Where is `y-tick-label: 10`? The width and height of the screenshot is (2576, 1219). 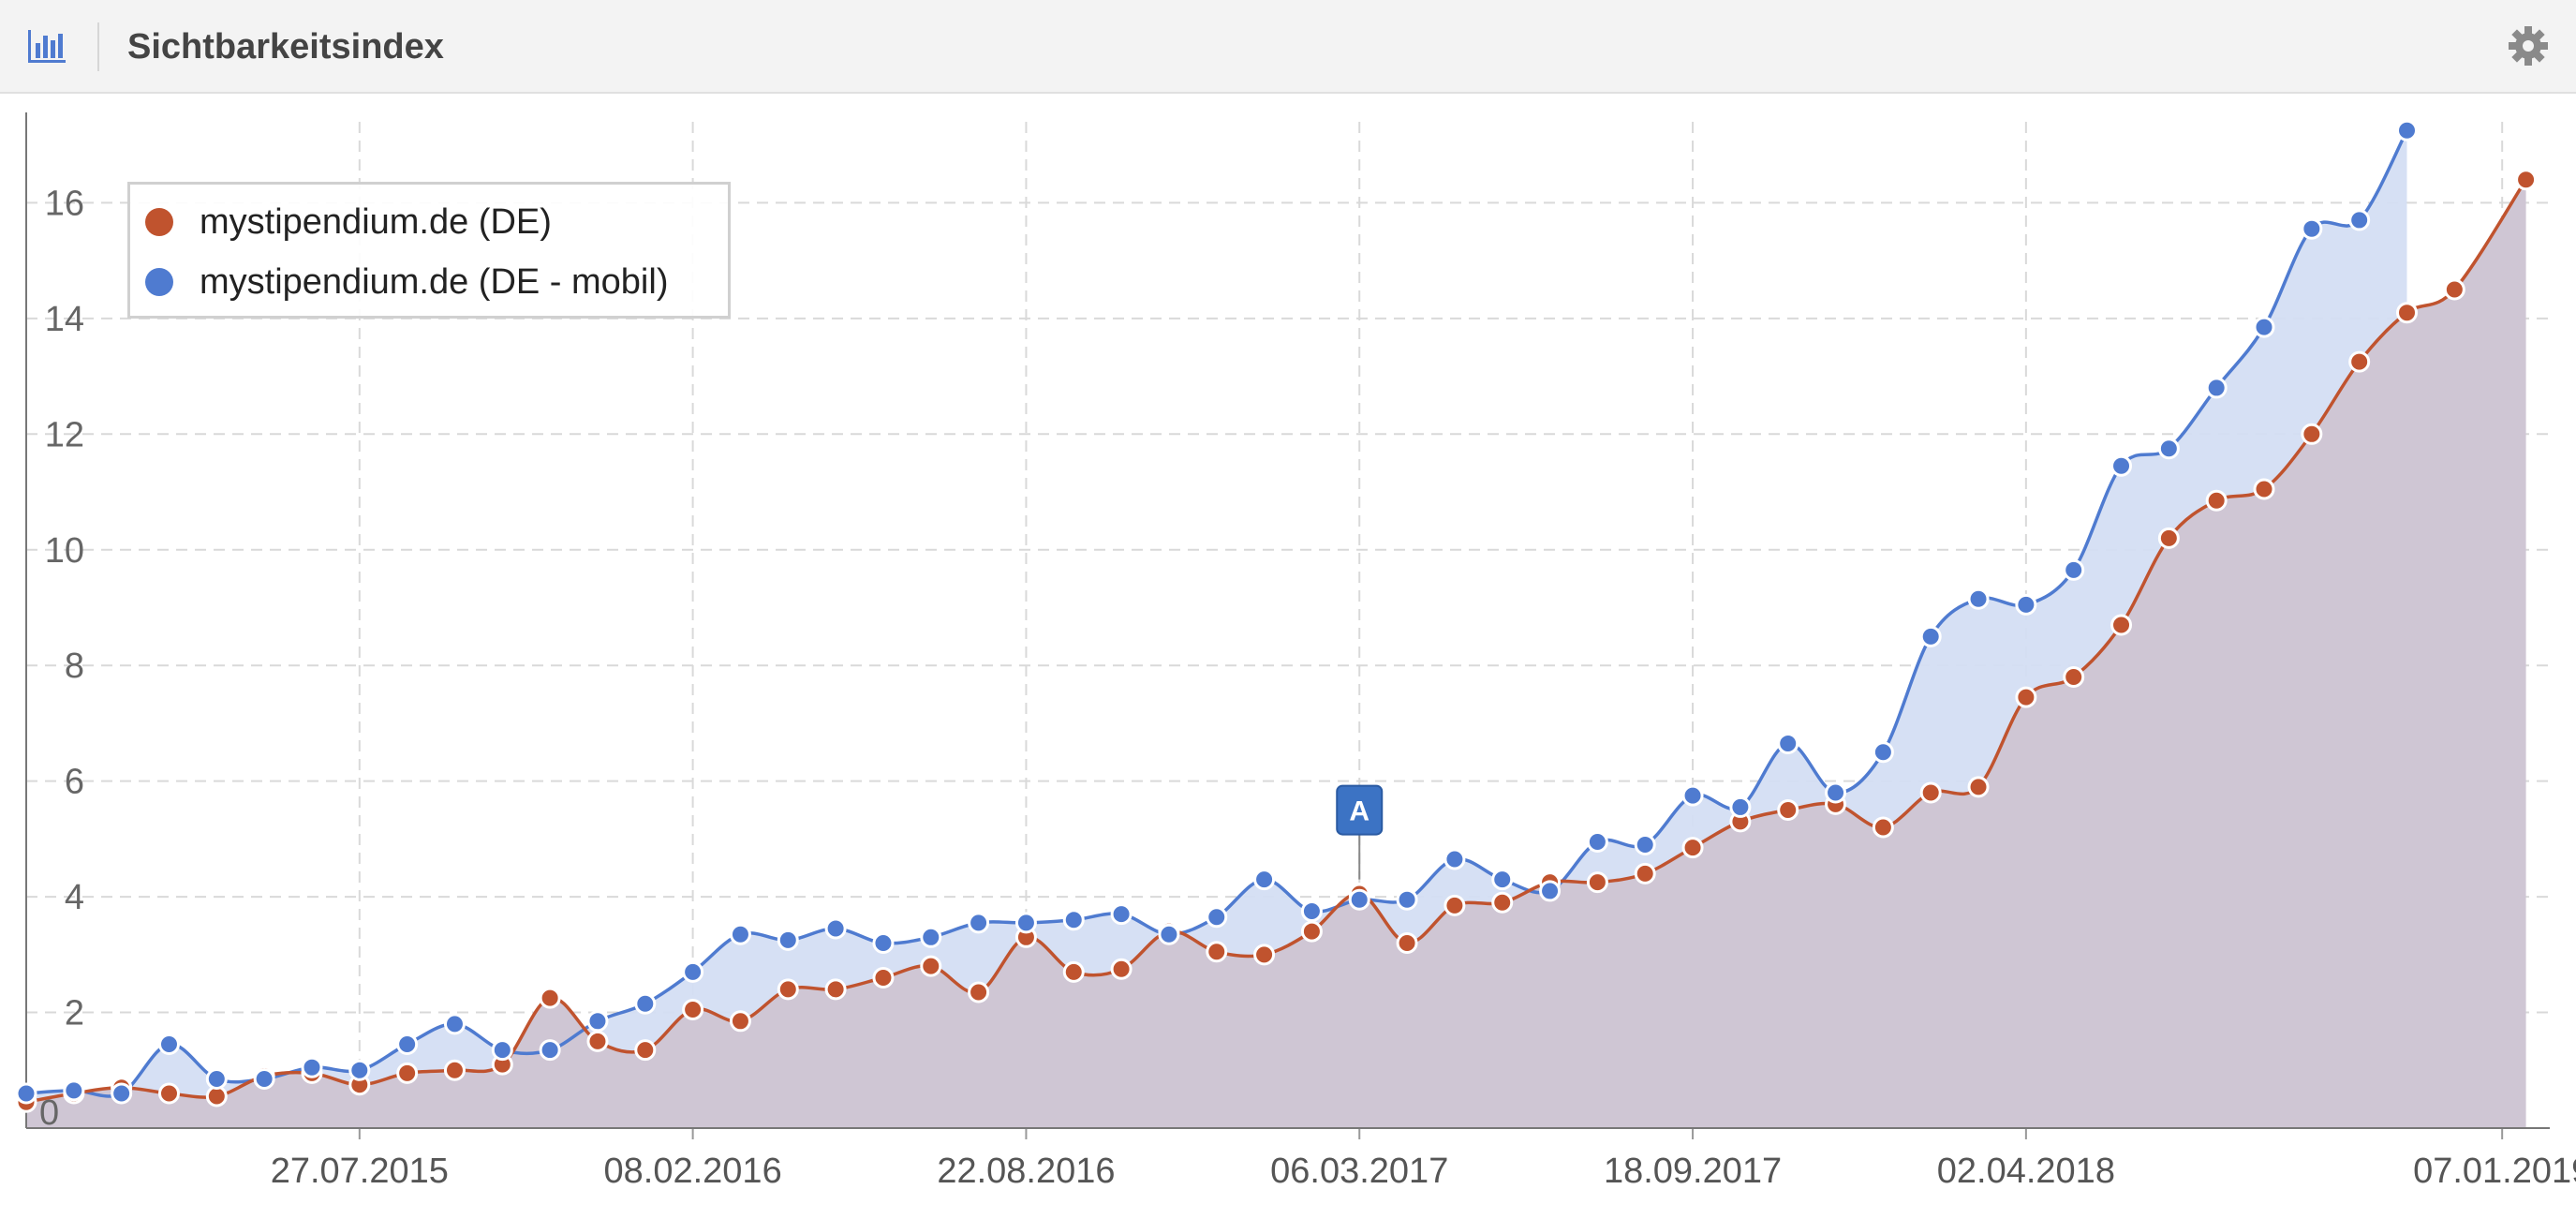 y-tick-label: 10 is located at coordinates (65, 551).